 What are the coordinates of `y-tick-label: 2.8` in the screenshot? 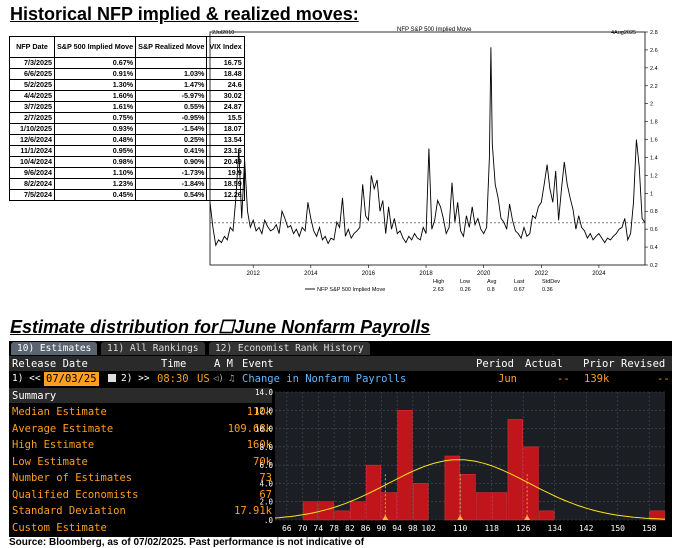 It's located at (654, 33).